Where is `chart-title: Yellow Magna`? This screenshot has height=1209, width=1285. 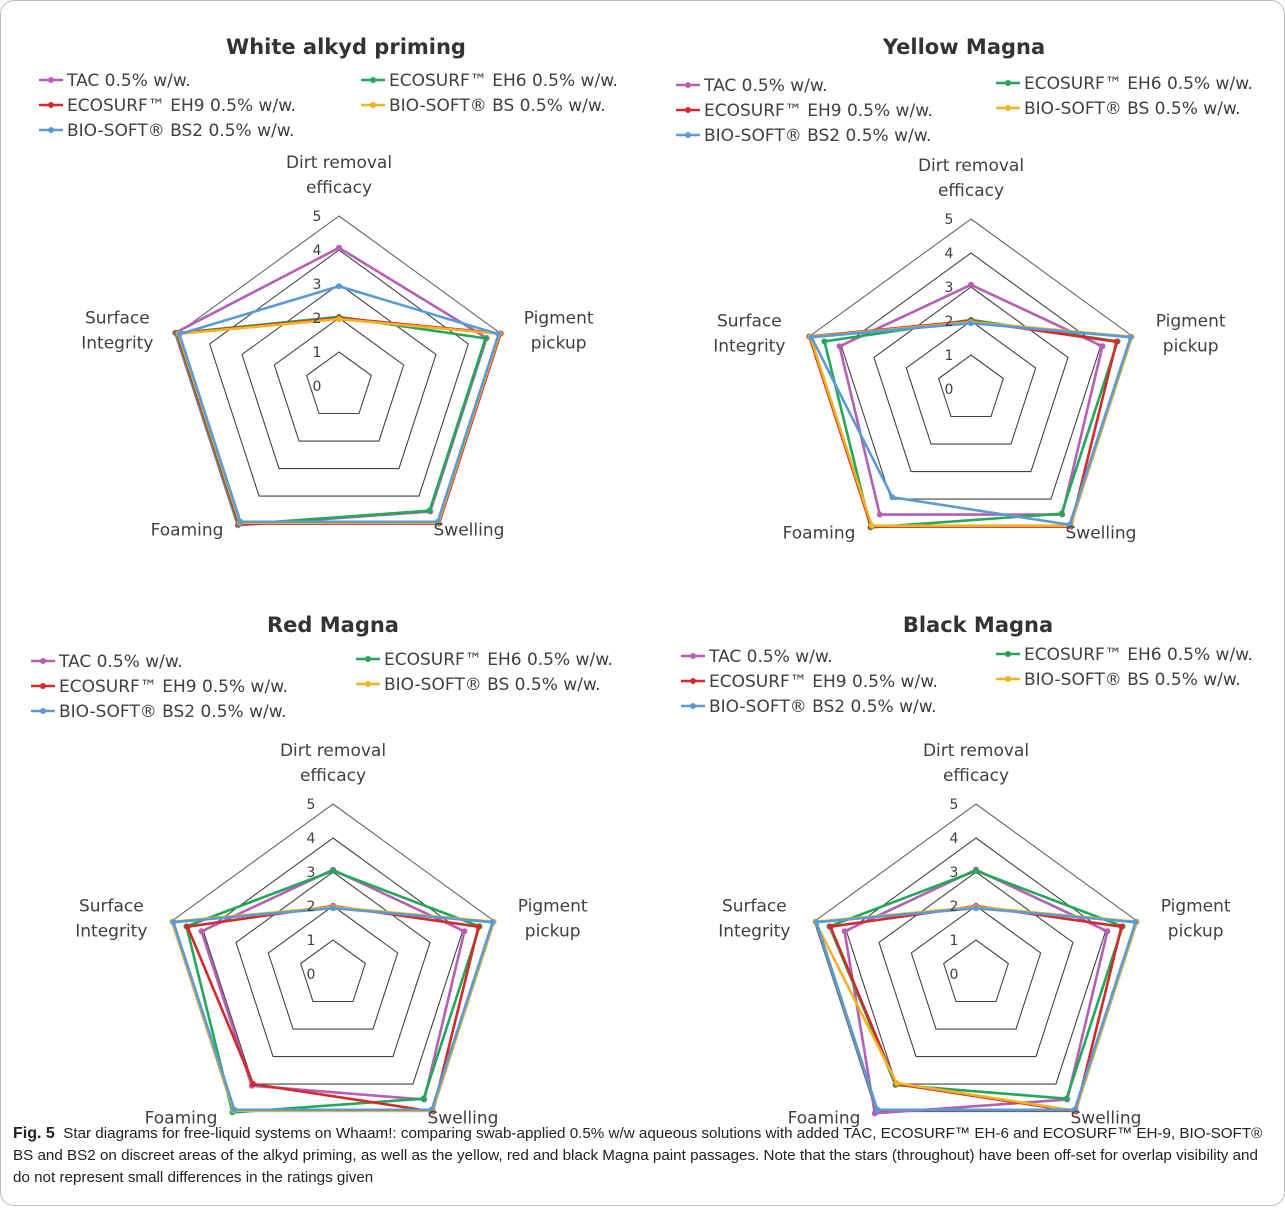
chart-title: Yellow Magna is located at coordinates (963, 47).